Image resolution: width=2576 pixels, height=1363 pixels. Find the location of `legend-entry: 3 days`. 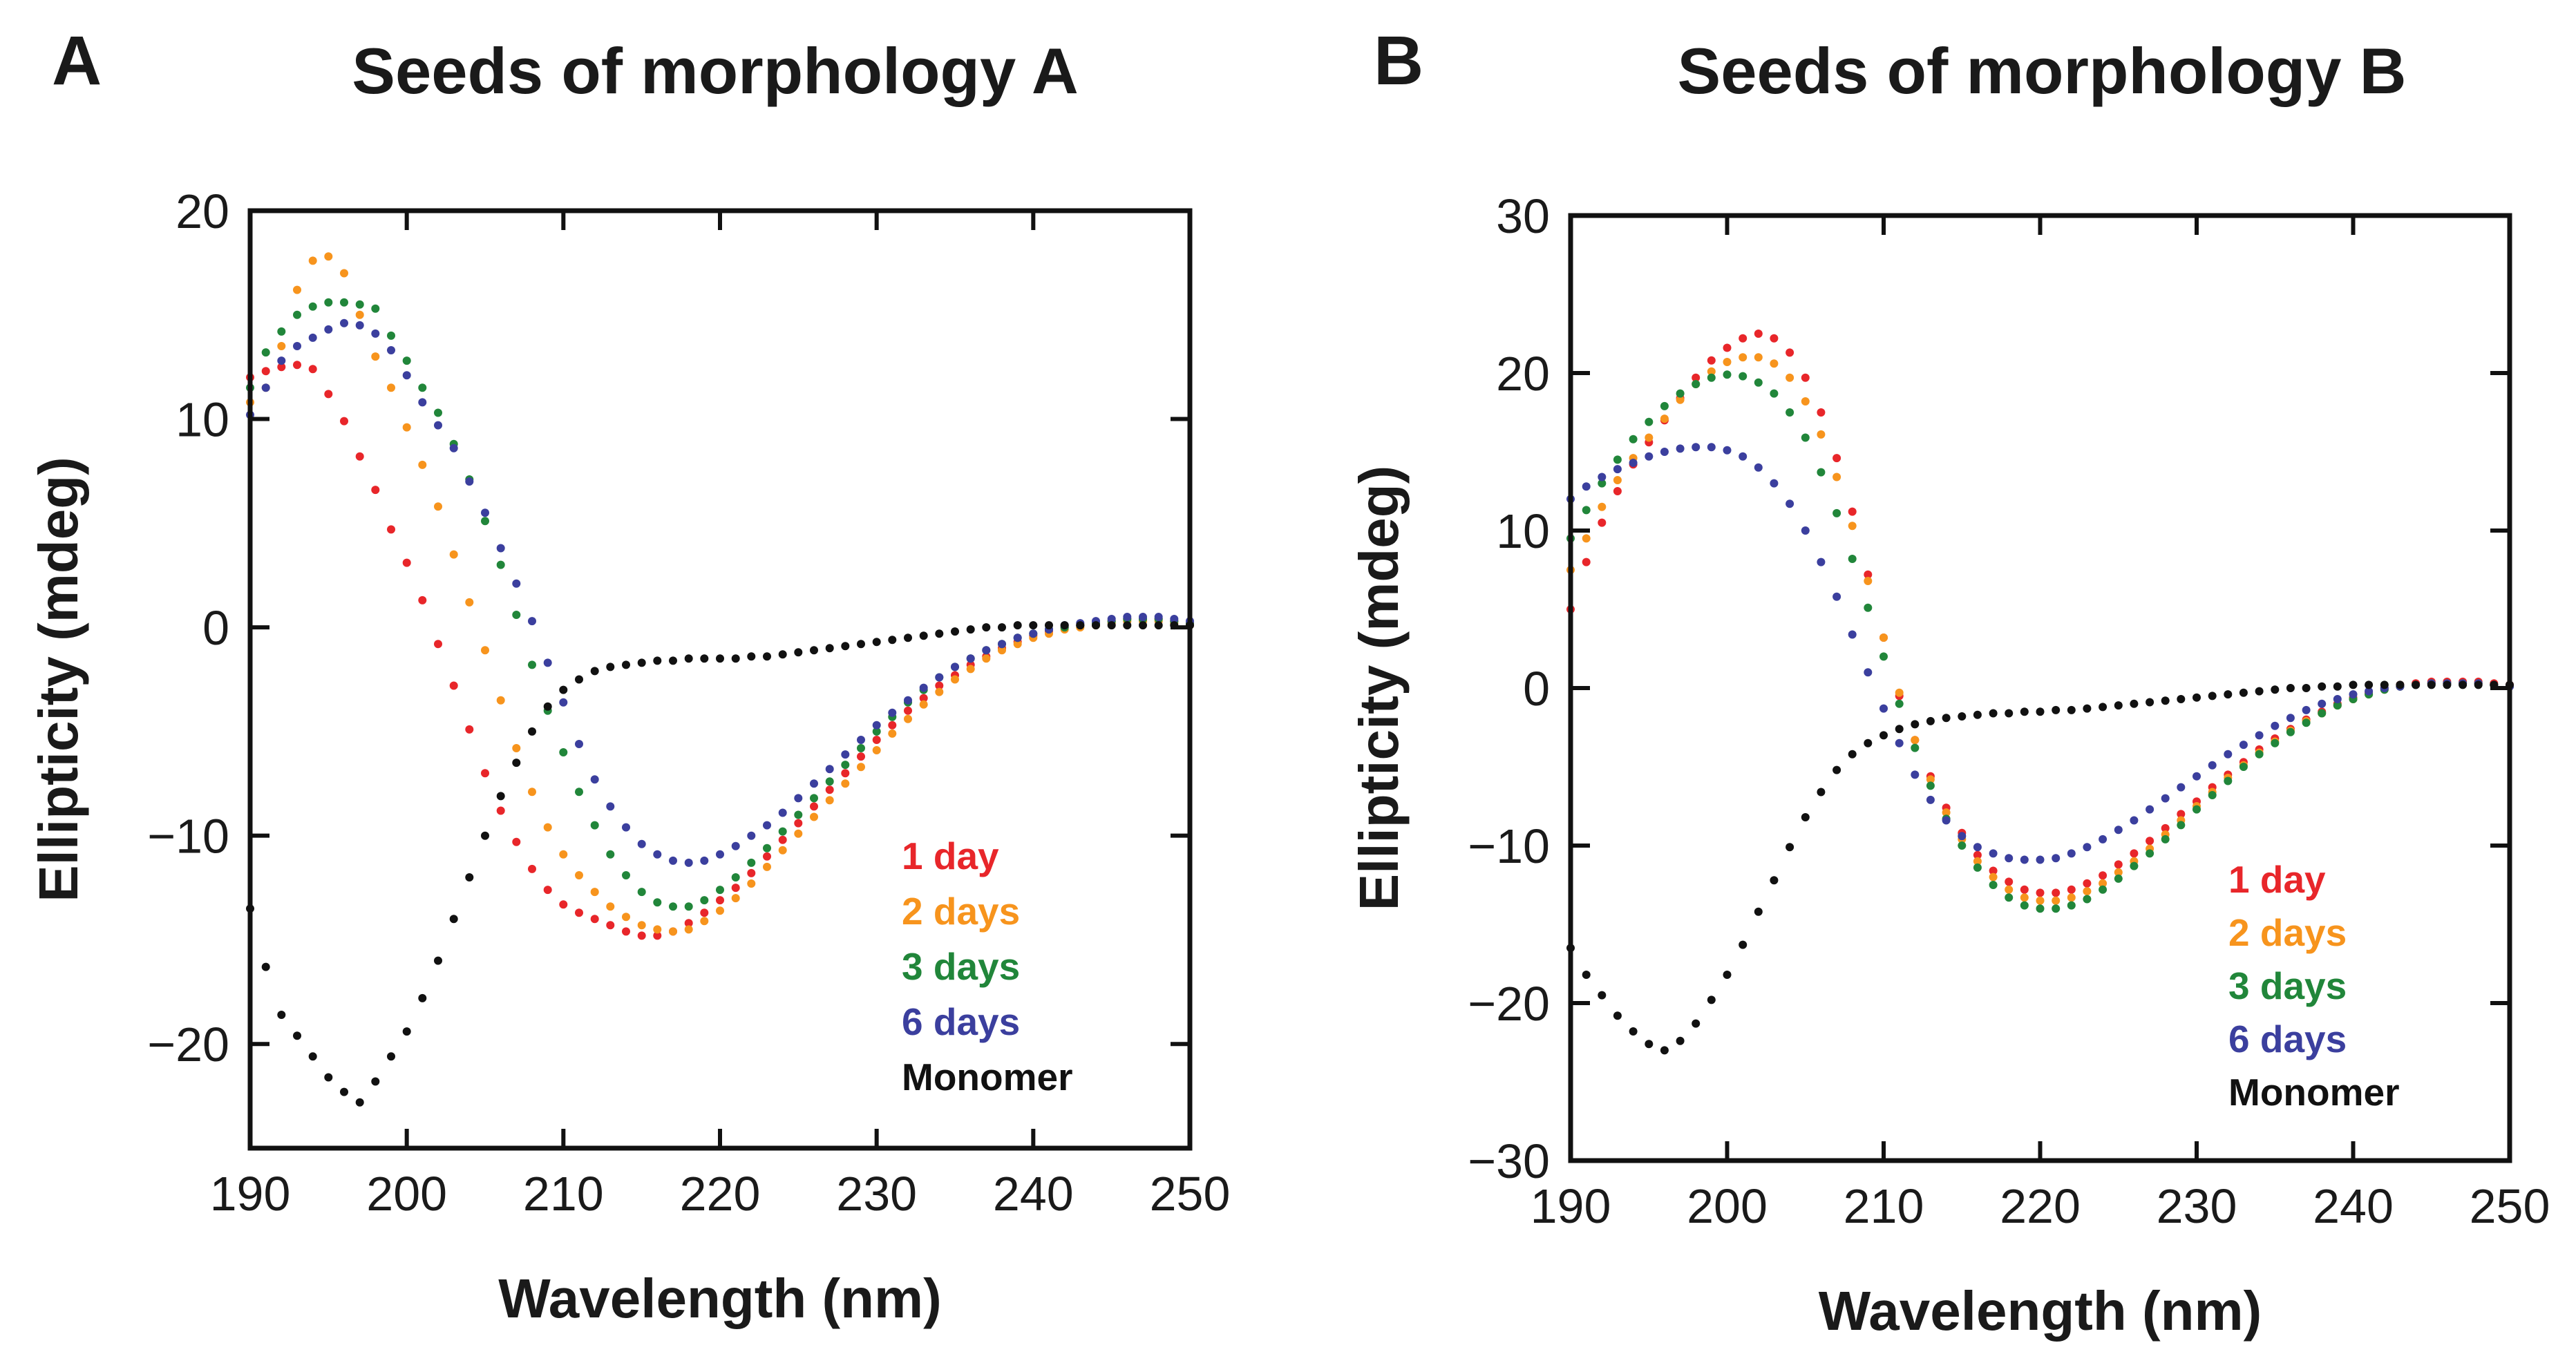

legend-entry: 3 days is located at coordinates (2287, 986).